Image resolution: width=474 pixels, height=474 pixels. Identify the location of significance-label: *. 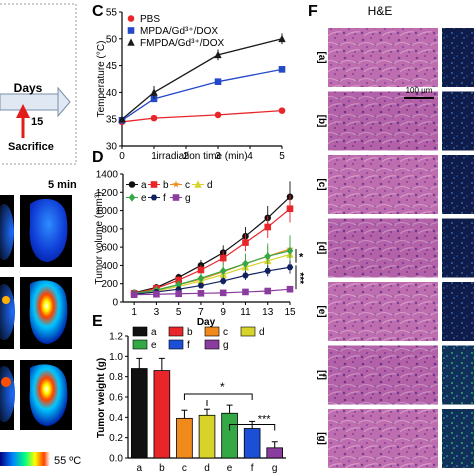
(301, 257).